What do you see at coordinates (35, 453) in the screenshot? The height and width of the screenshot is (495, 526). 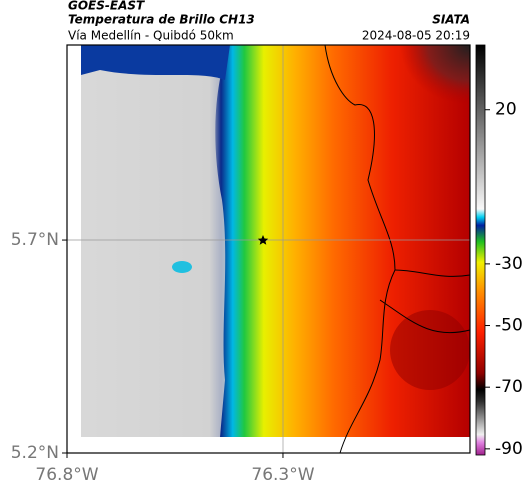 I see `y-tick-label: 5.2°N` at bounding box center [35, 453].